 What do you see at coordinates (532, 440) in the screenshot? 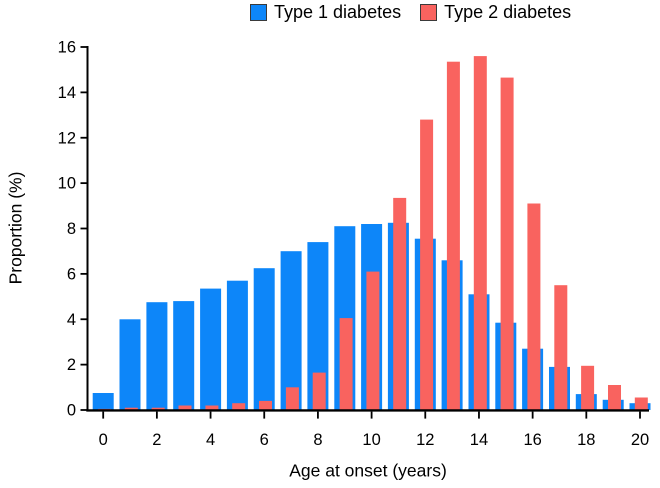
I see `x-tick-label-16: 16` at bounding box center [532, 440].